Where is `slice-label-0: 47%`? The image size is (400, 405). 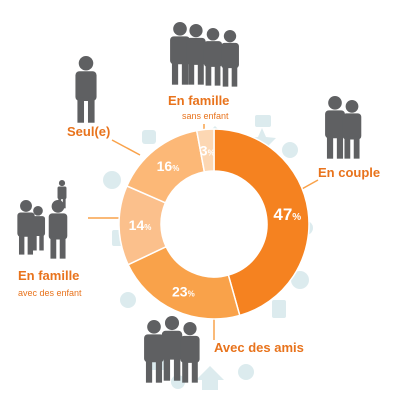 slice-label-0: 47% is located at coordinates (287, 214).